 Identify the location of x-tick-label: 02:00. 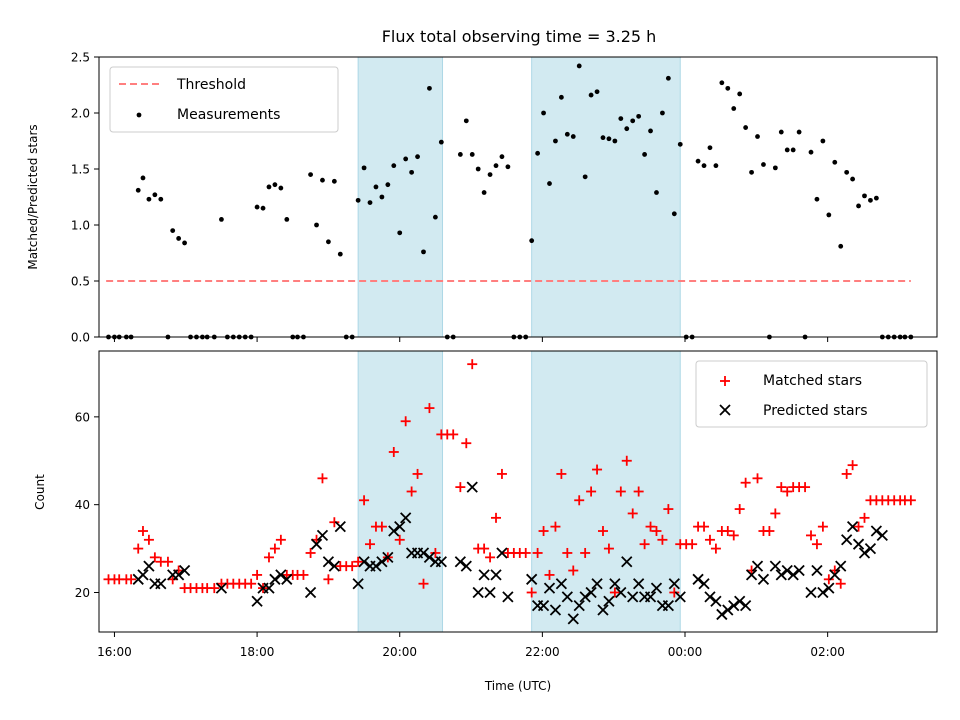
(827, 652).